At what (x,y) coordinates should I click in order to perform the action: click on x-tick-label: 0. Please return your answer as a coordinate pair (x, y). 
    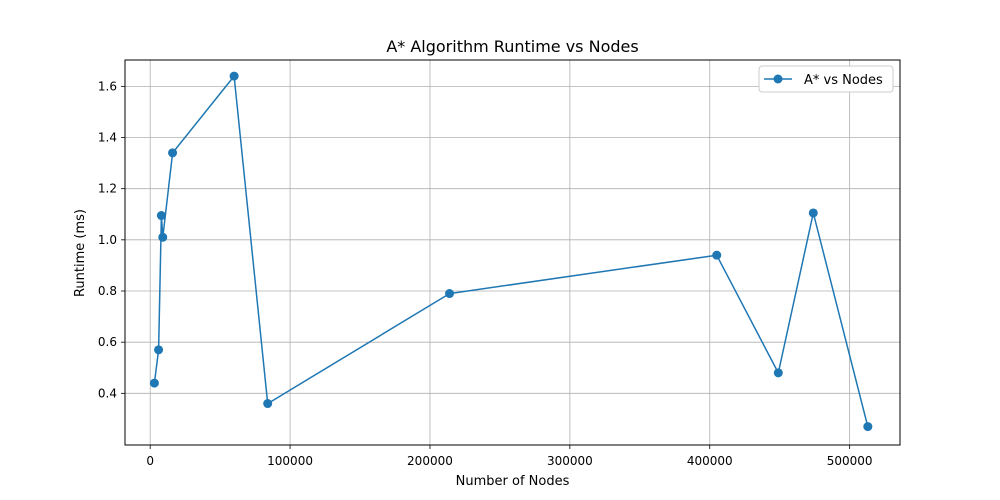
    Looking at the image, I should click on (150, 461).